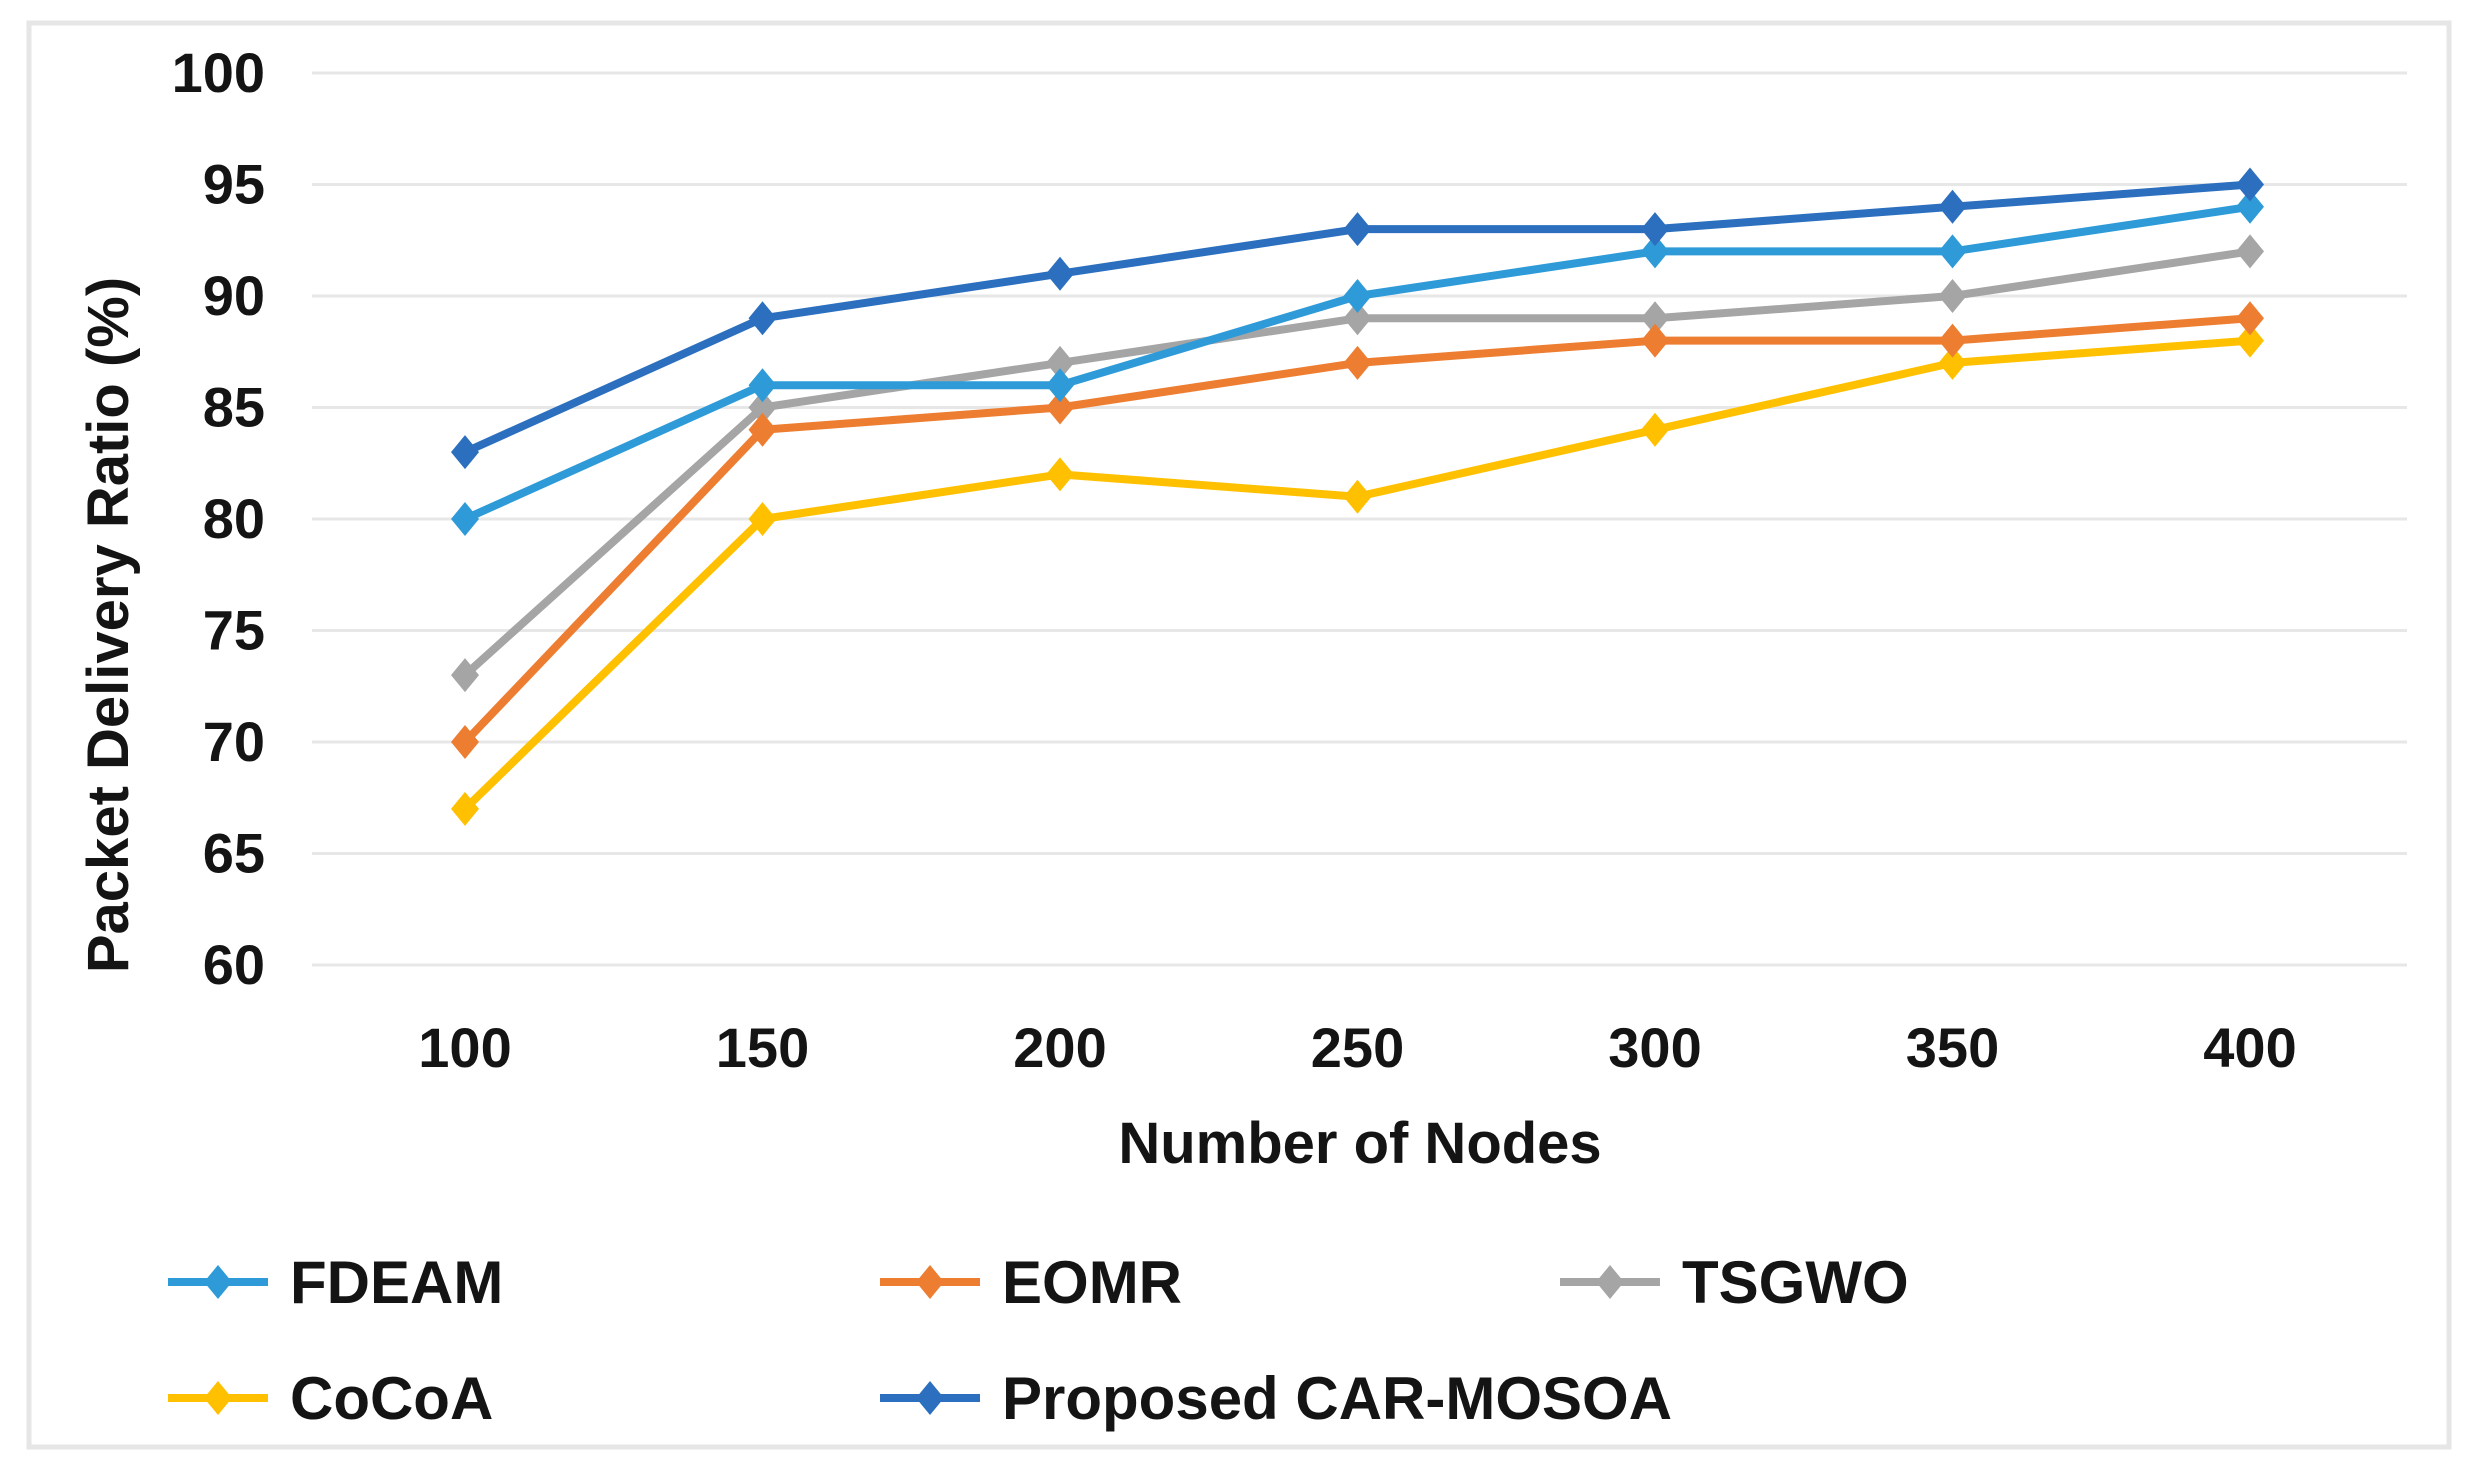 This screenshot has width=2477, height=1484. Describe the element at coordinates (2249, 1047) in the screenshot. I see `x-tick-label: 400` at that location.